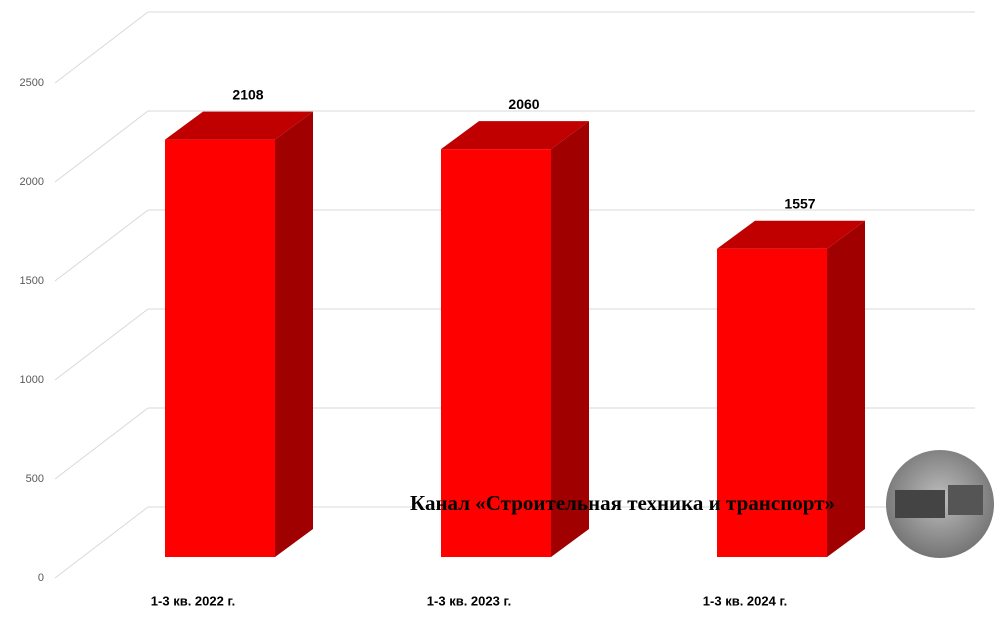  I want to click on value-label: 2108, so click(247, 94).